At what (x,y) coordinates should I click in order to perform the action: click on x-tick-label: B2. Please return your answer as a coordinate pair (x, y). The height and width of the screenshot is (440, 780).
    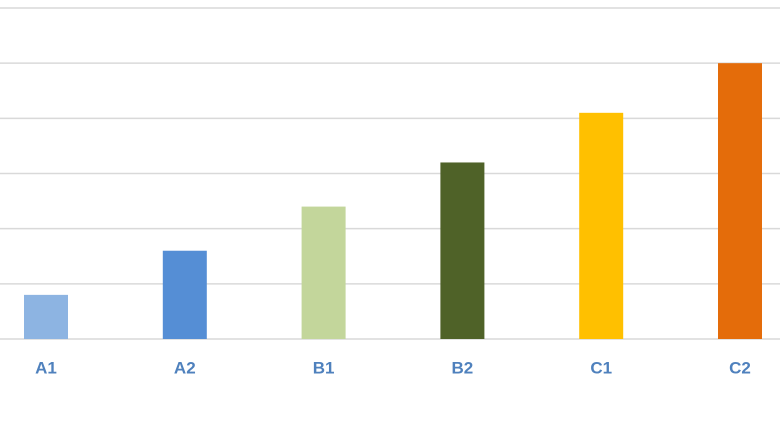
    Looking at the image, I should click on (463, 367).